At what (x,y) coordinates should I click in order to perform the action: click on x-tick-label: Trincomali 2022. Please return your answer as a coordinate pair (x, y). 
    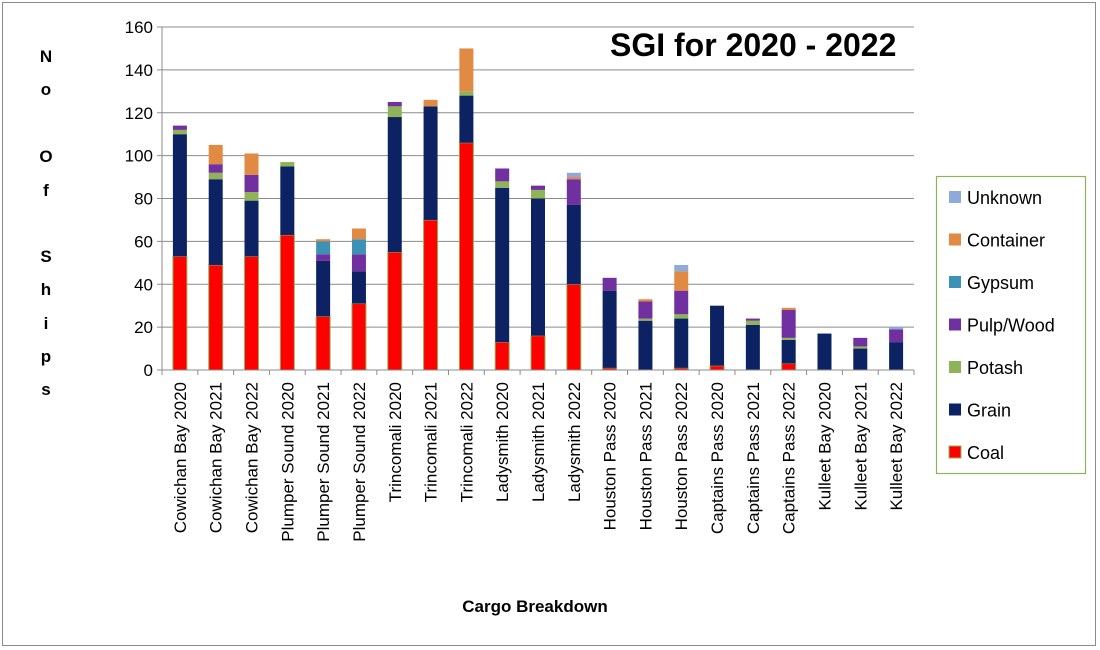
    Looking at the image, I should click on (466, 442).